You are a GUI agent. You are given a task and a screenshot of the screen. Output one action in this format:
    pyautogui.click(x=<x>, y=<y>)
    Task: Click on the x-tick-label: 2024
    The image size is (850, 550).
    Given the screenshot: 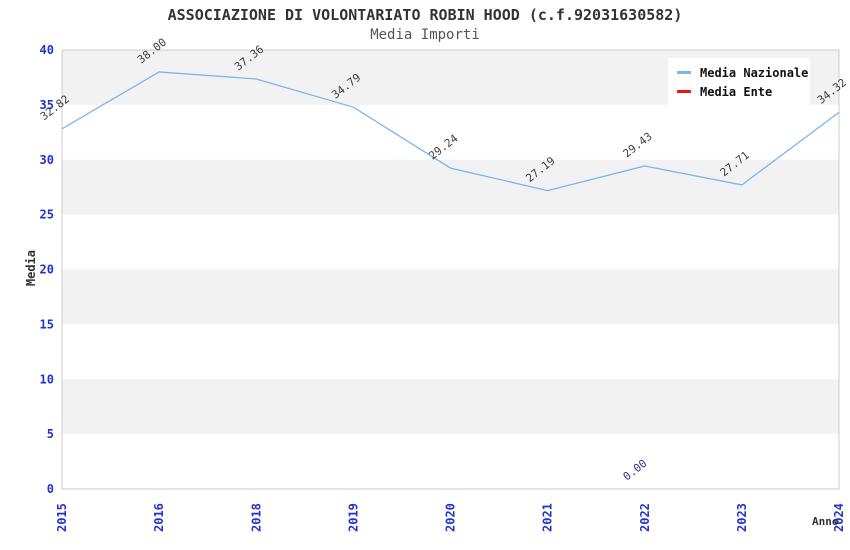 What is the action you would take?
    pyautogui.click(x=839, y=517)
    